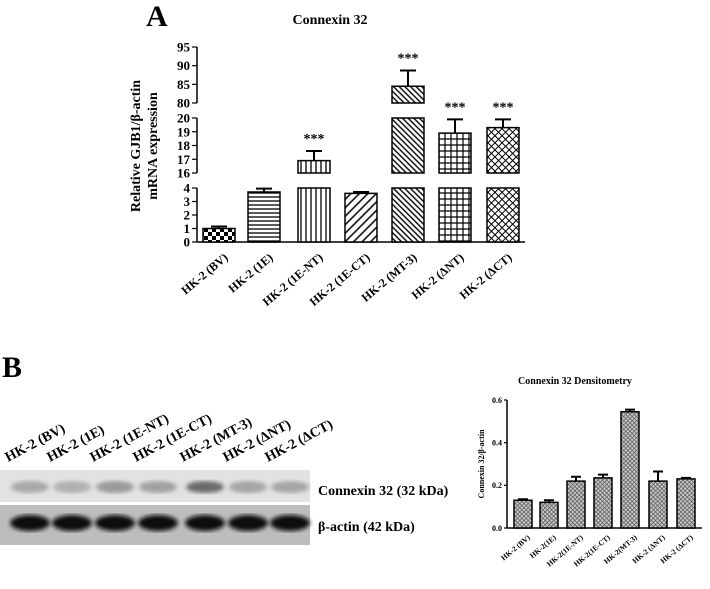 The width and height of the screenshot is (710, 589). What do you see at coordinates (497, 400) in the screenshot?
I see `y-tick-label: 0.6` at bounding box center [497, 400].